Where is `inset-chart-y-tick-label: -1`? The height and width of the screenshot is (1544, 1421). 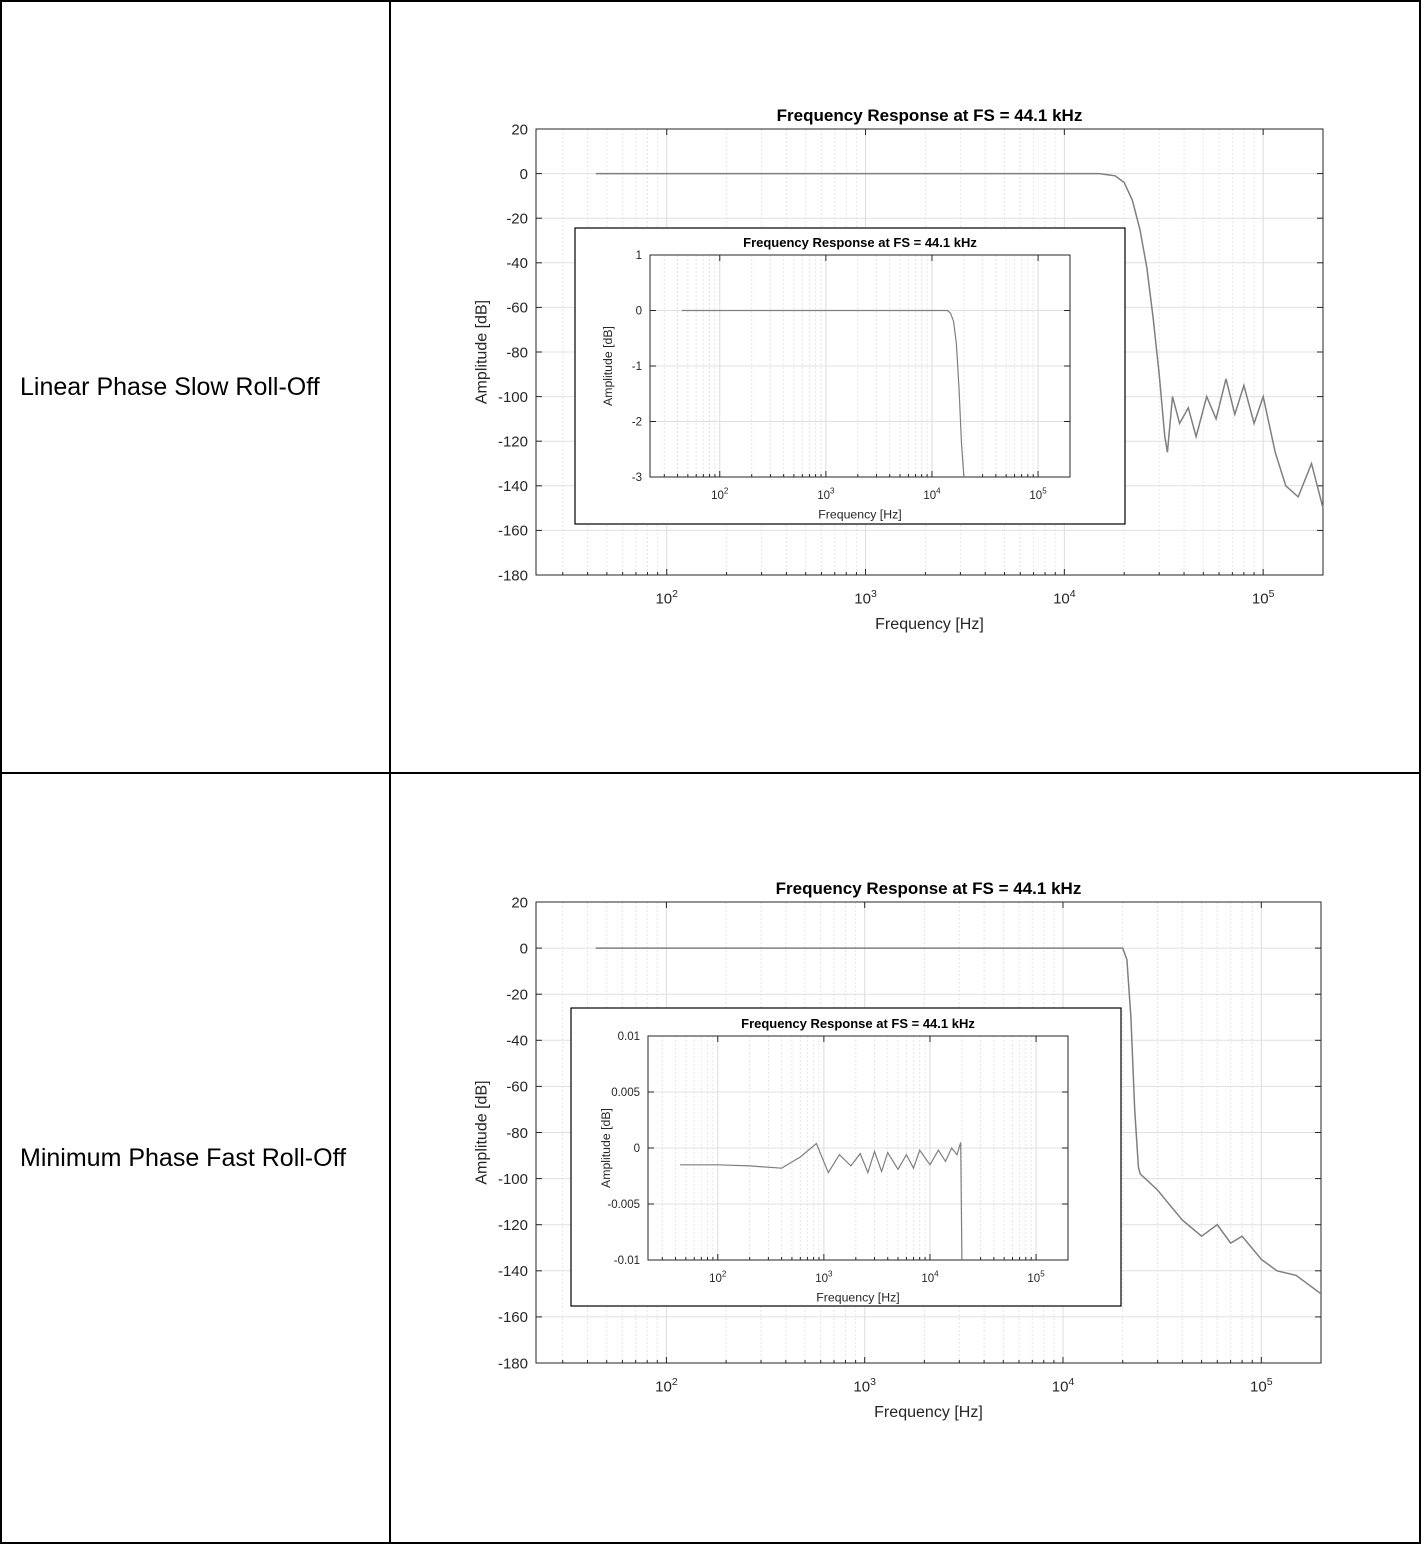 inset-chart-y-tick-label: -1 is located at coordinates (637, 367).